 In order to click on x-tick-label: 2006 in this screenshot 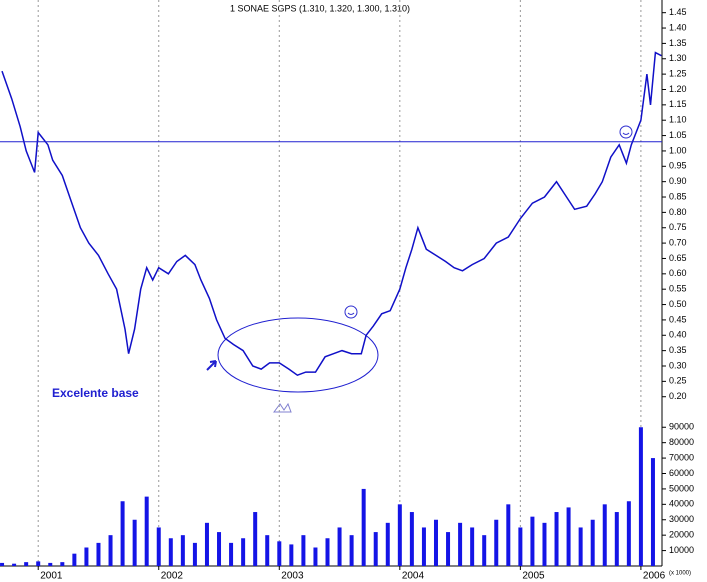, I will do `click(654, 576)`.